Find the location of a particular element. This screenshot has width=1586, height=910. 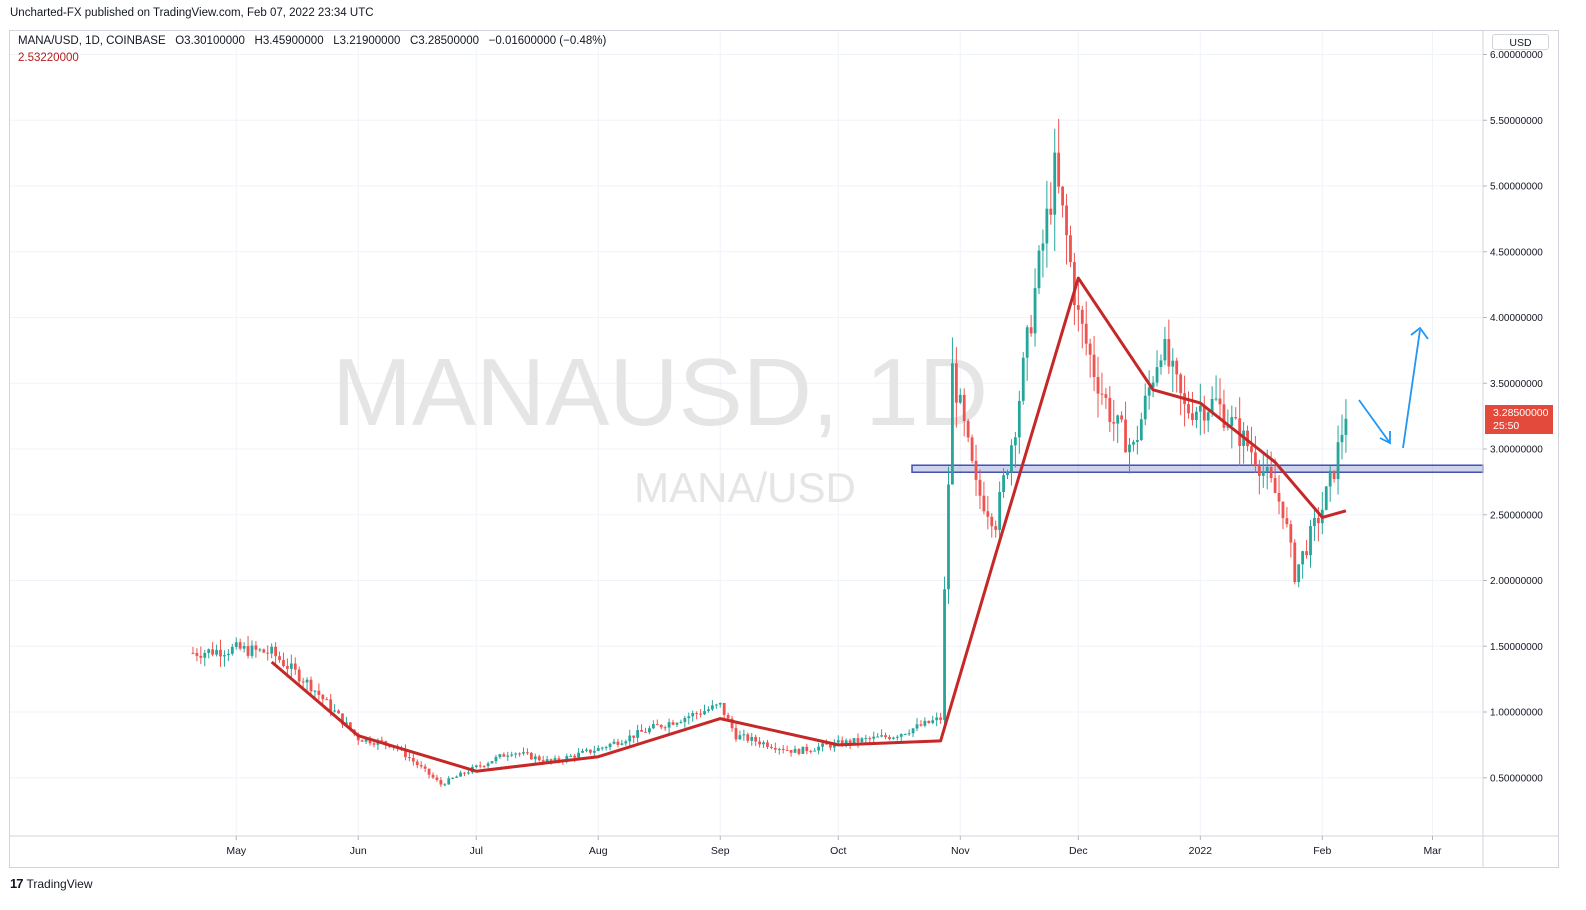

time-label: Nov is located at coordinates (960, 851).